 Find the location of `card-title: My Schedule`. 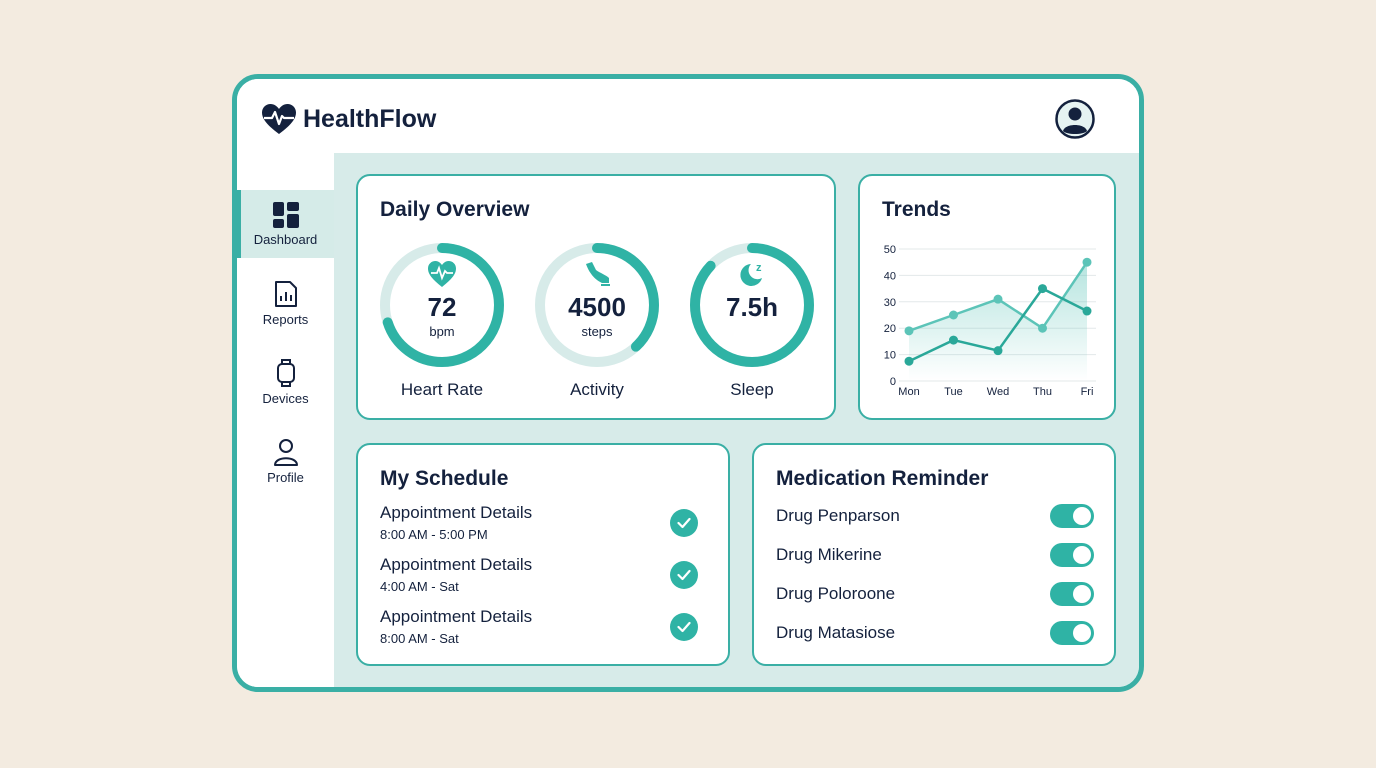

card-title: My Schedule is located at coordinates (444, 478).